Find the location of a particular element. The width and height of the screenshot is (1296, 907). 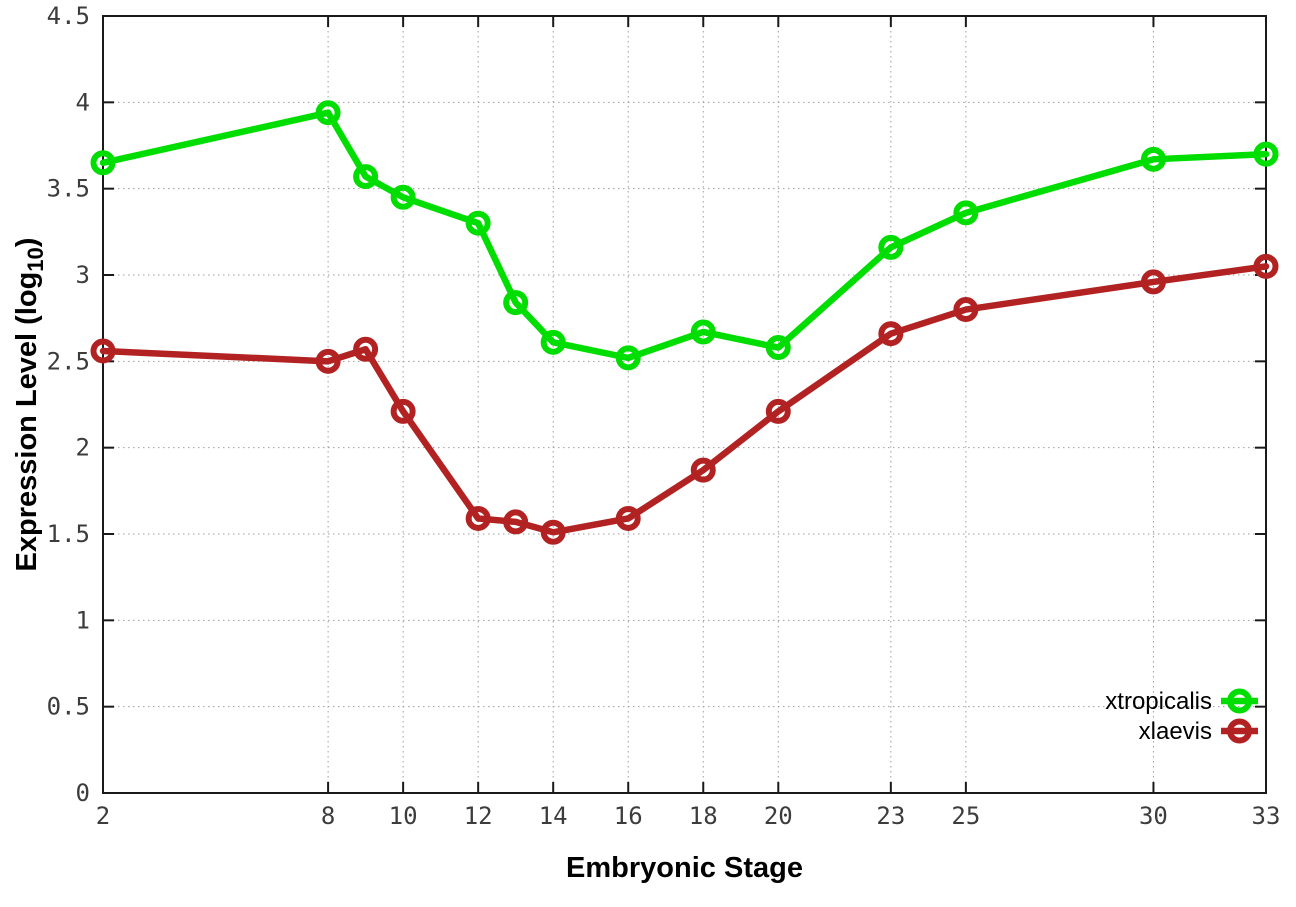

legend-label-xlaevis: xlaevis is located at coordinates (1175, 731).